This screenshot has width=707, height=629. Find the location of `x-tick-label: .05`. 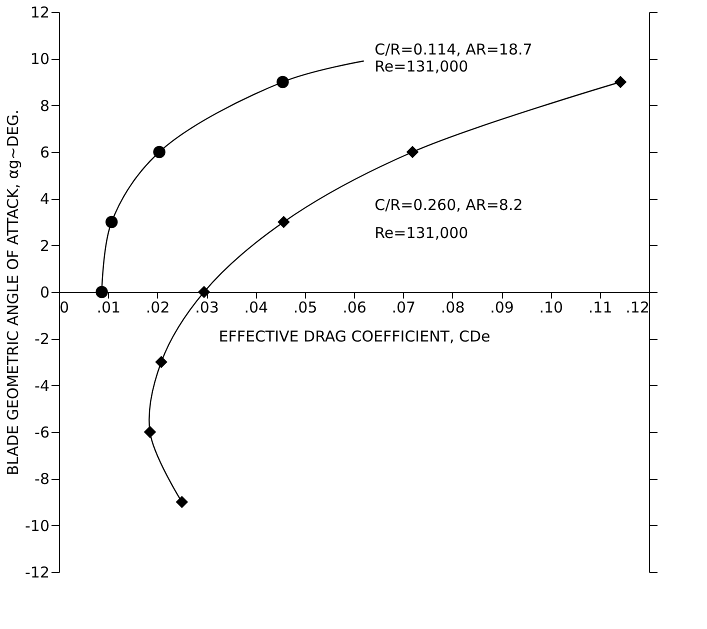

x-tick-label: .05 is located at coordinates (305, 307).